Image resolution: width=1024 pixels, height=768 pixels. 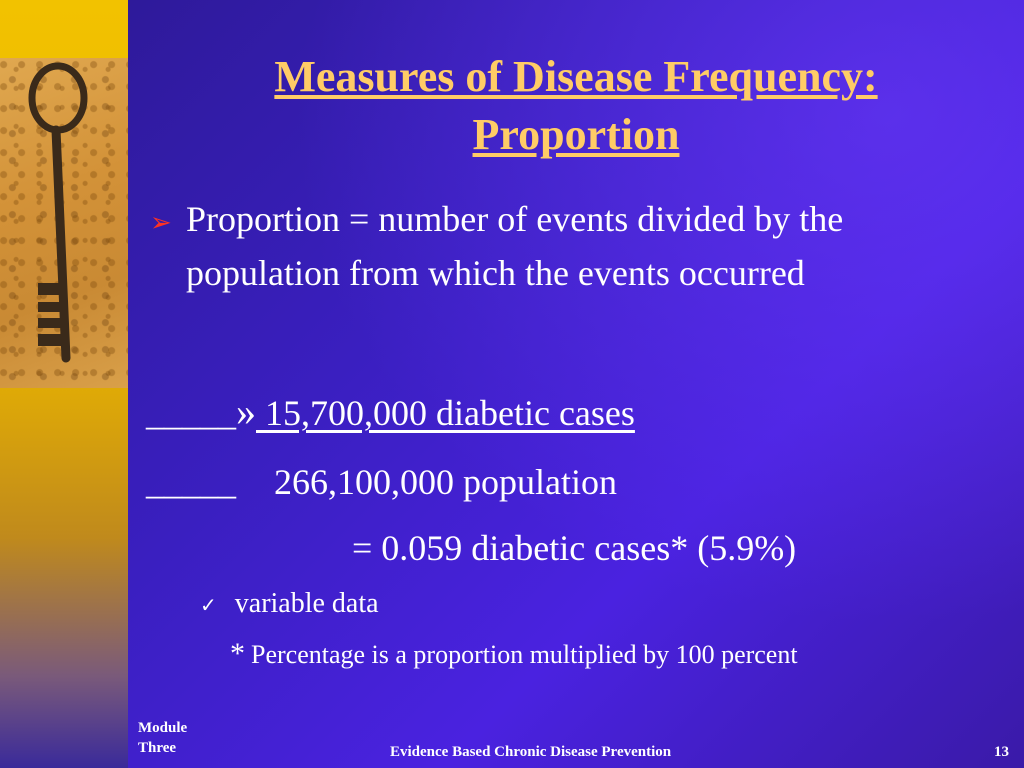 I want to click on check-item: ✓ variable data, so click(x=289, y=604).